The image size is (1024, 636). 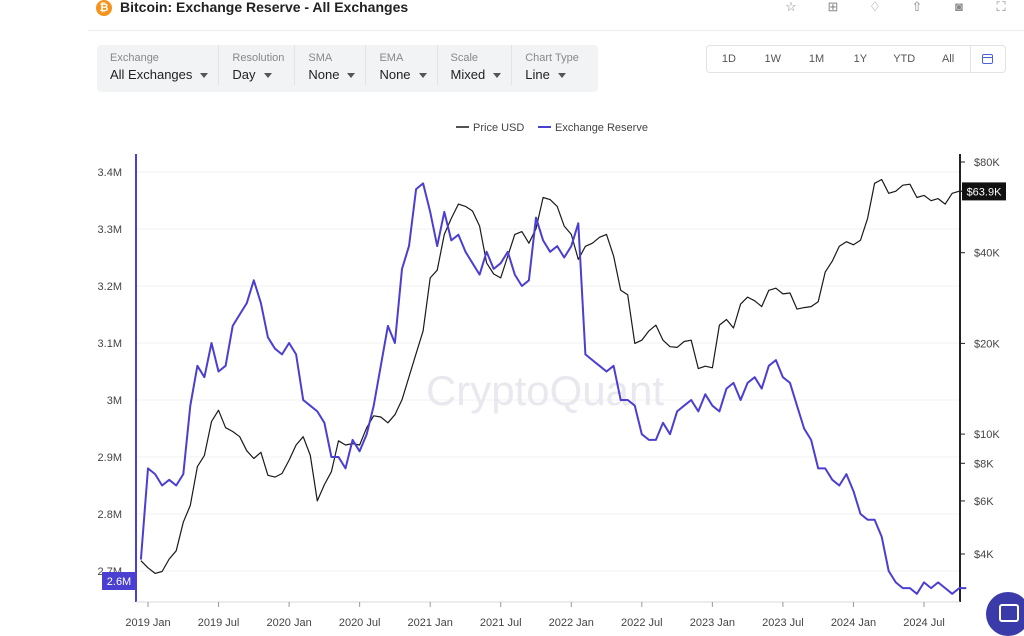 What do you see at coordinates (158, 65) in the screenshot?
I see `filter-exchange: Exchange All Exchanges` at bounding box center [158, 65].